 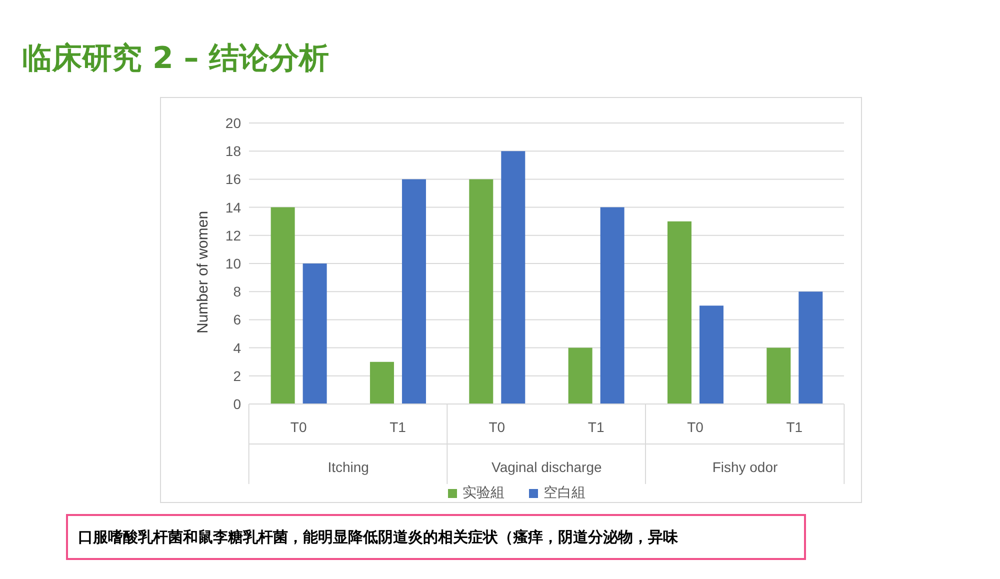 I want to click on y-tick-label: 8, so click(x=237, y=292).